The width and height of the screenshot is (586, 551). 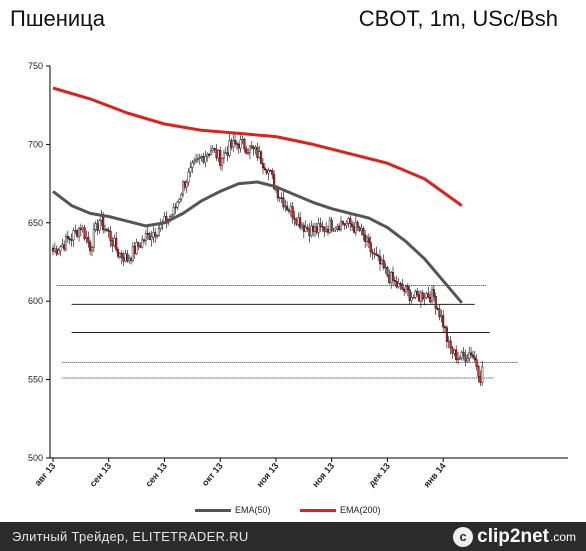 I want to click on legend-item-ema200: EMA(200), so click(x=340, y=510).